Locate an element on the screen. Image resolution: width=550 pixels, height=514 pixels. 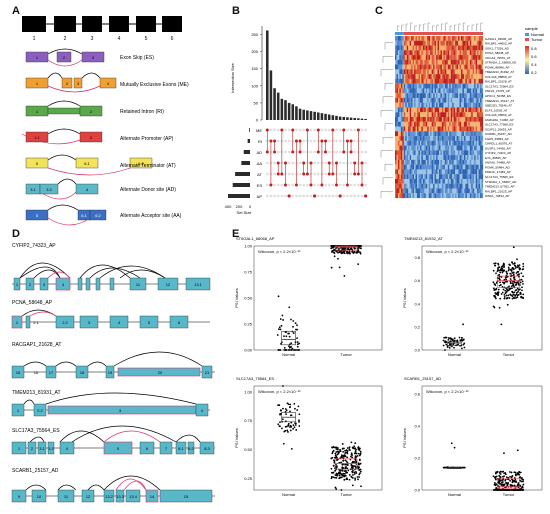
exon-number: 2 is located at coordinates (65, 39).